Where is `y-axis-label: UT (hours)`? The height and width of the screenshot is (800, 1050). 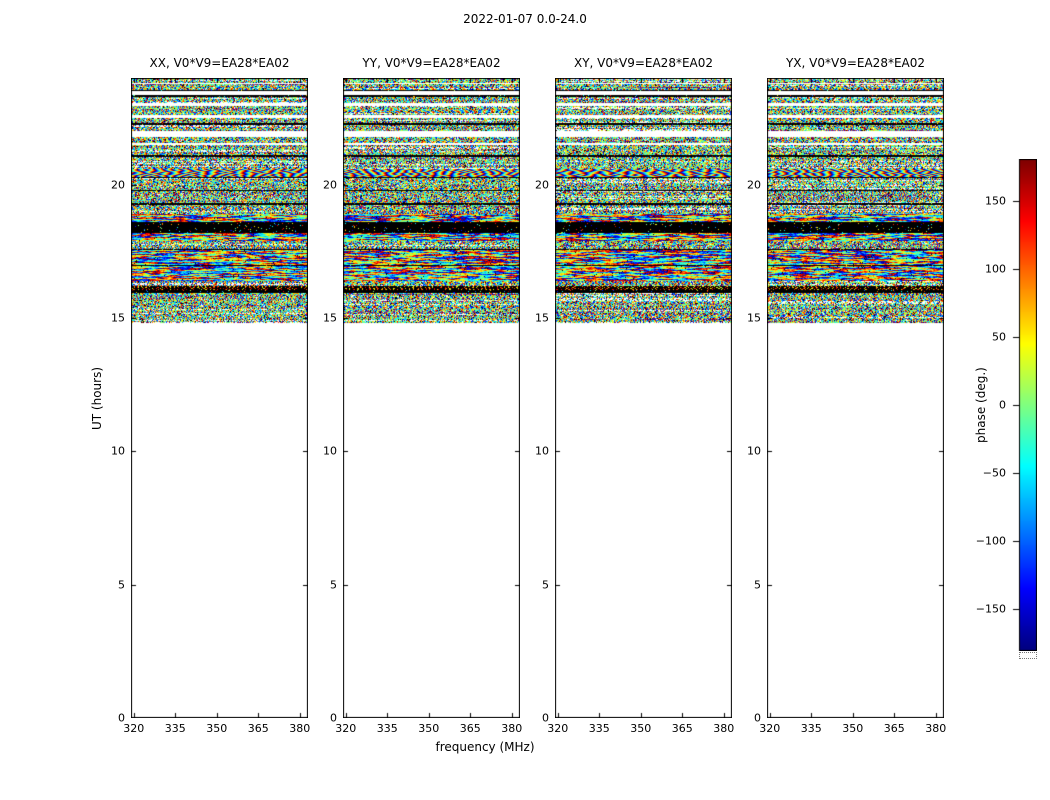
y-axis-label: UT (hours) is located at coordinates (97, 398).